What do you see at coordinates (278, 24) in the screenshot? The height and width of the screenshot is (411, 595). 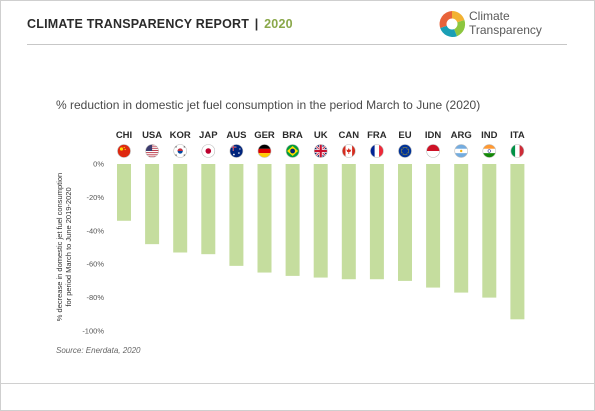 I see `report-year: 2020` at bounding box center [278, 24].